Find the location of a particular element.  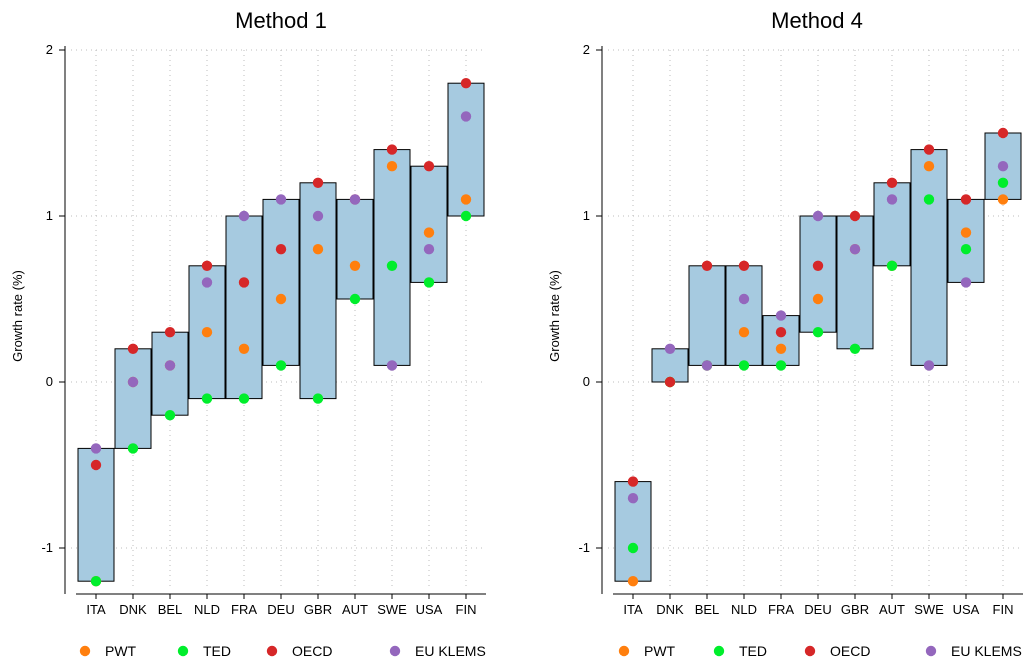

x-tick-label: BEL is located at coordinates (170, 609).